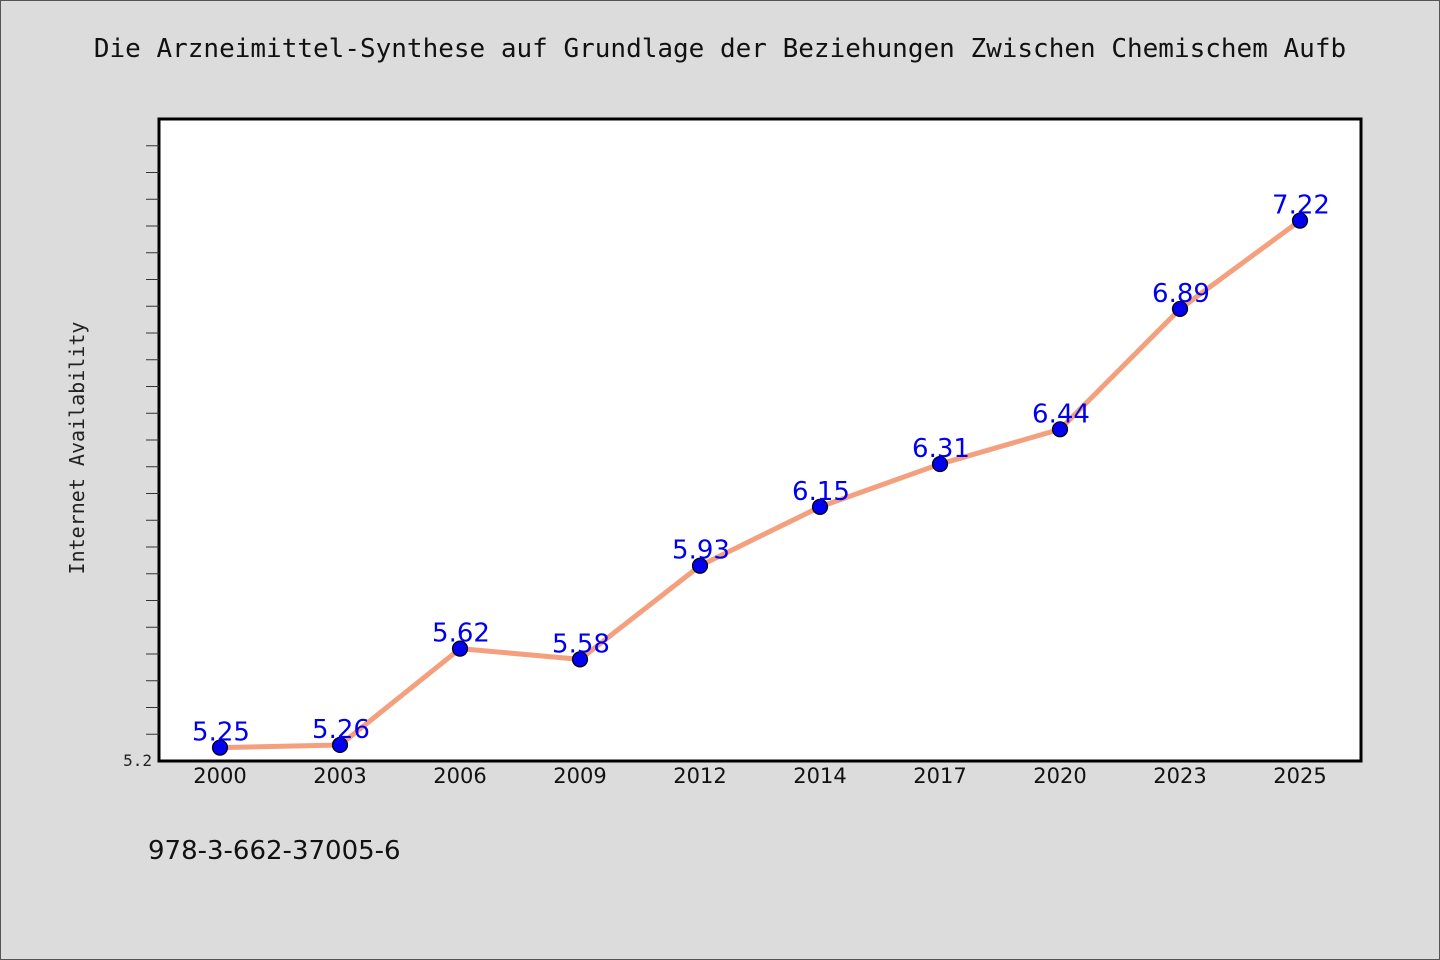 The image size is (1440, 960). Describe the element at coordinates (137, 760) in the screenshot. I see `y-tick-label: 5.2` at that location.